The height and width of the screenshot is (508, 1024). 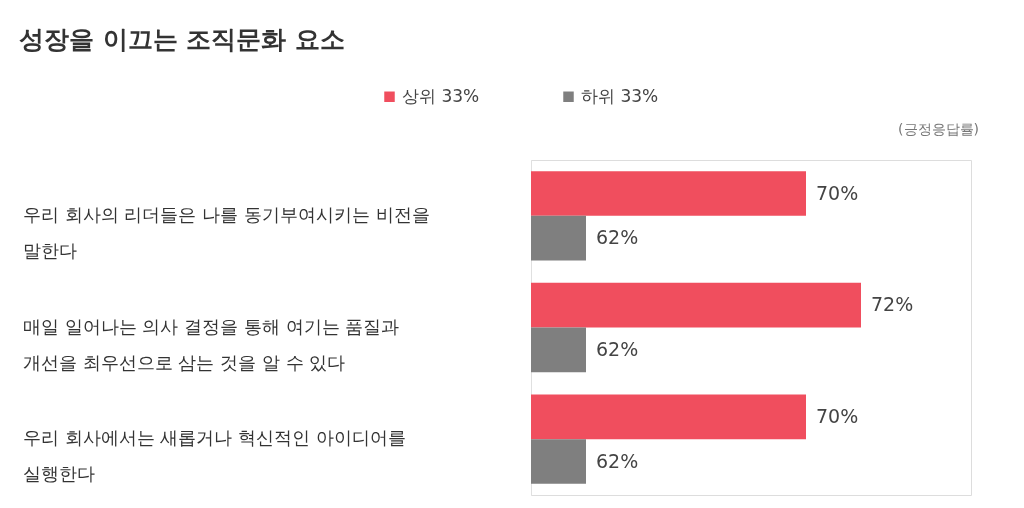 I want to click on text: 성장을 이끄는 조직문화 요소, so click(x=182, y=39).